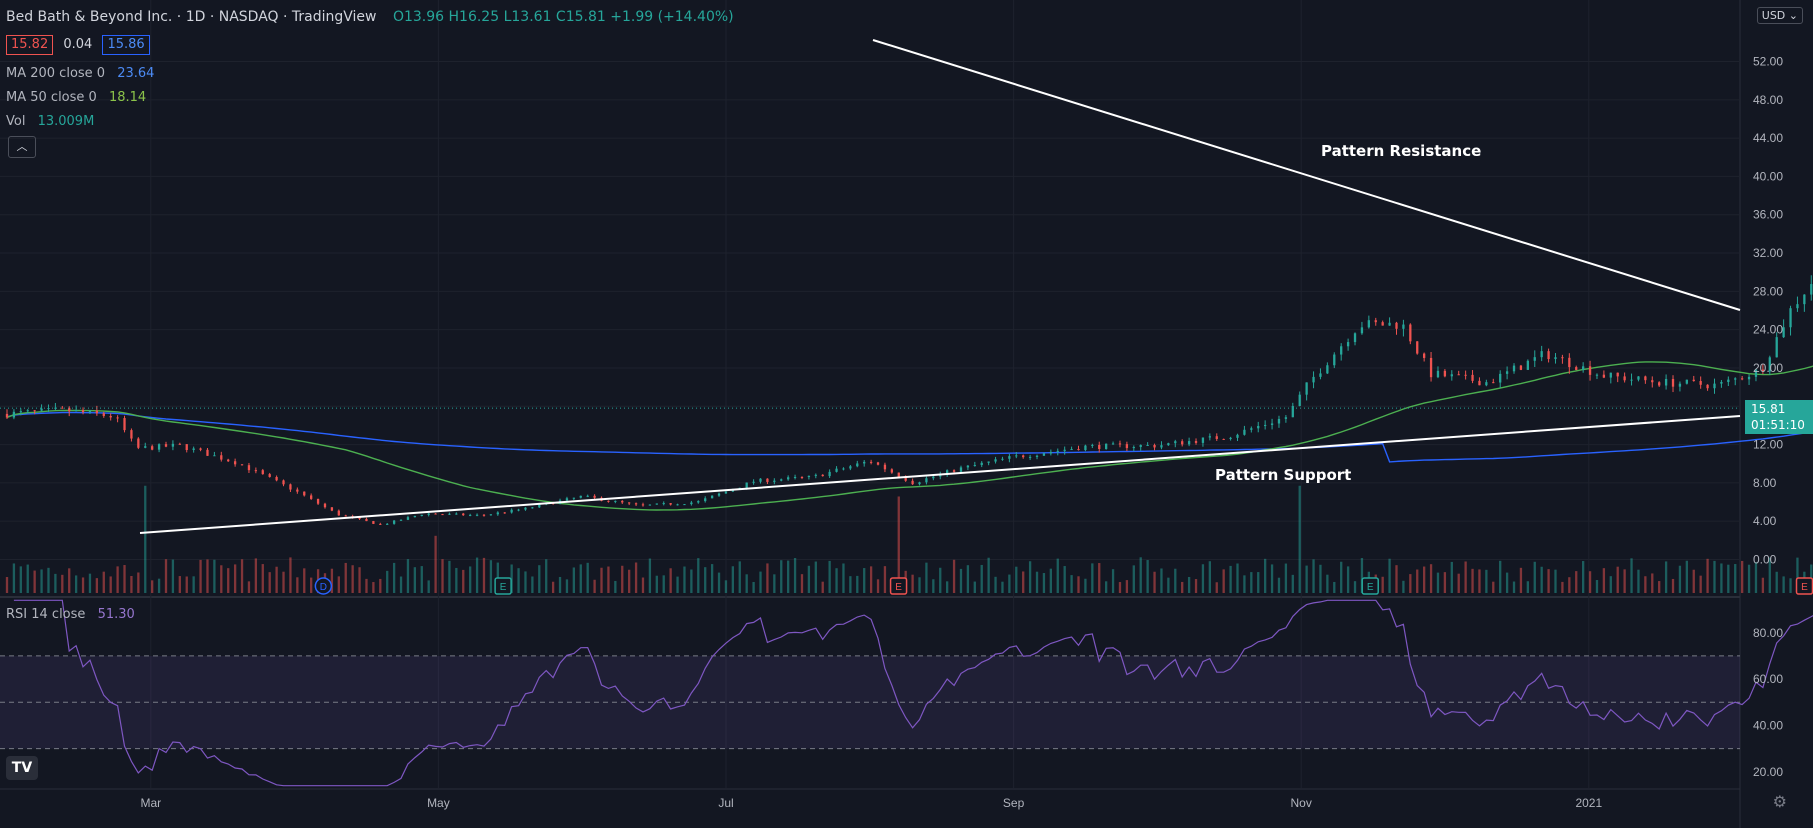 The width and height of the screenshot is (1813, 828). I want to click on currency-selector: USD ⌄, so click(1779, 15).